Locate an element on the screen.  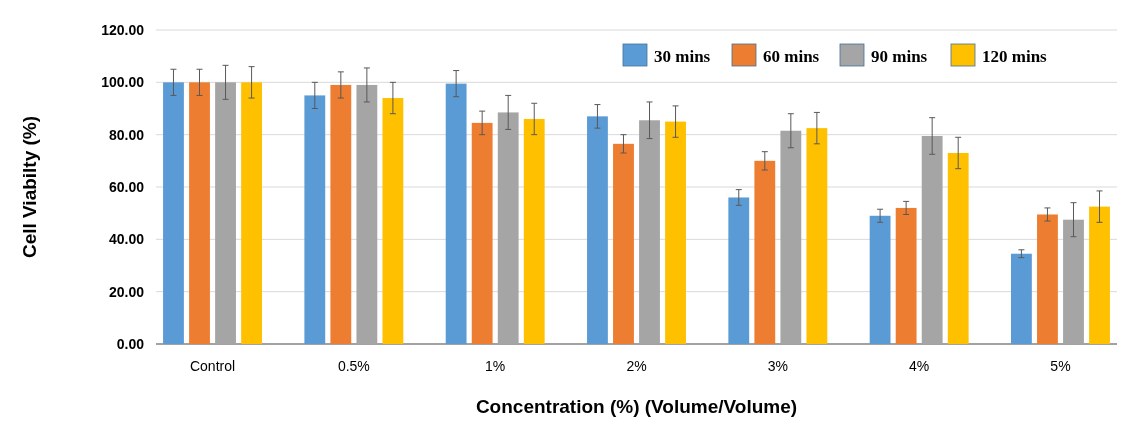
x-tick-label: 2% is located at coordinates (636, 366).